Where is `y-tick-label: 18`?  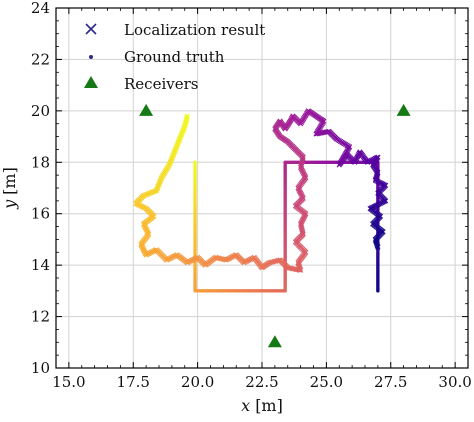
y-tick-label: 18 is located at coordinates (40, 162).